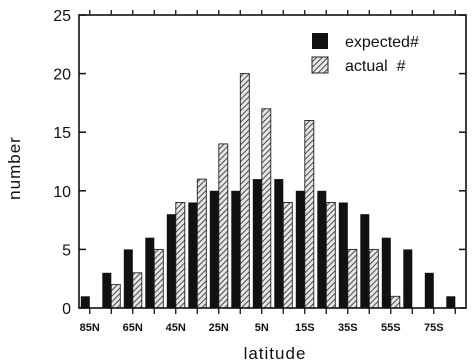 The image size is (473, 364). Describe the element at coordinates (451, 302) in the screenshot. I see `bar-expected-85S` at that location.